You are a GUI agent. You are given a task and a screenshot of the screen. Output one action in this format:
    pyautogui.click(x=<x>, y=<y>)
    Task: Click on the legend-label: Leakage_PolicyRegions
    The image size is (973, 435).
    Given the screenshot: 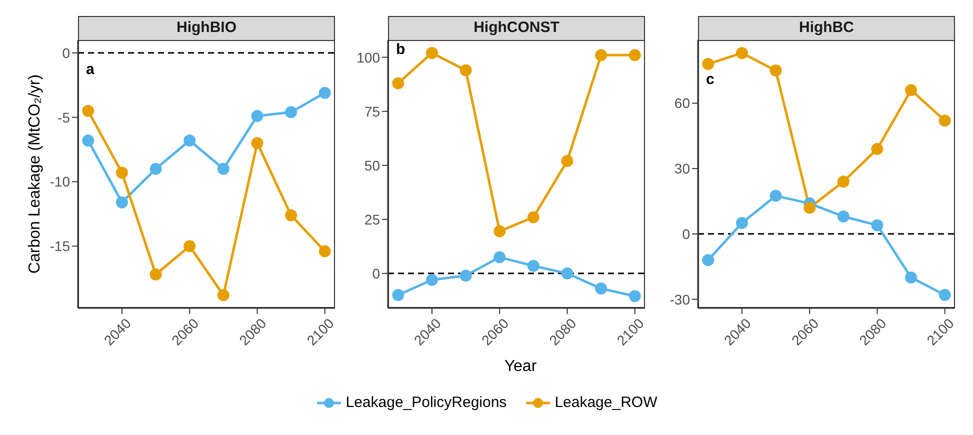 What is the action you would take?
    pyautogui.click(x=426, y=402)
    